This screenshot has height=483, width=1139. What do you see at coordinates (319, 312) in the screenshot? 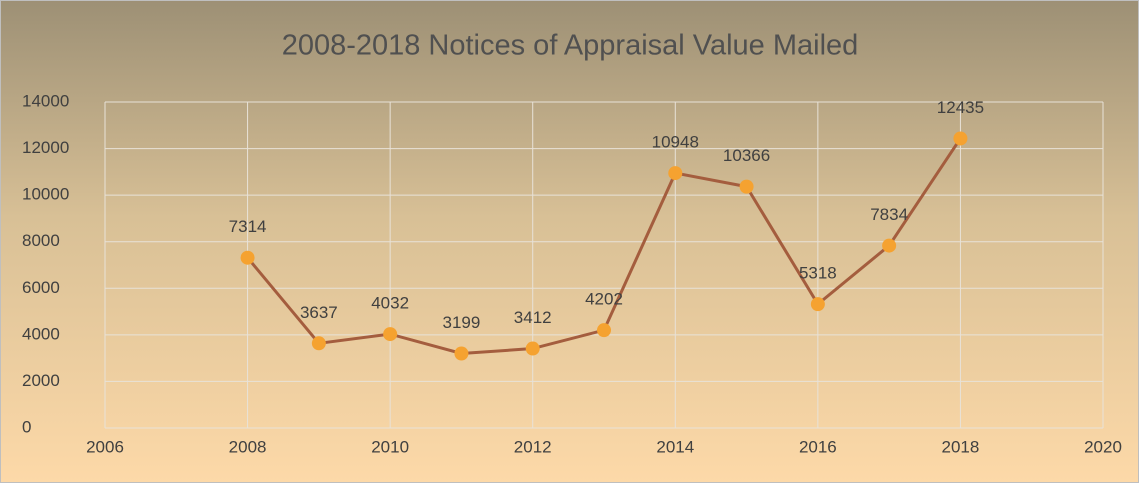
I see `data-label: 3637` at bounding box center [319, 312].